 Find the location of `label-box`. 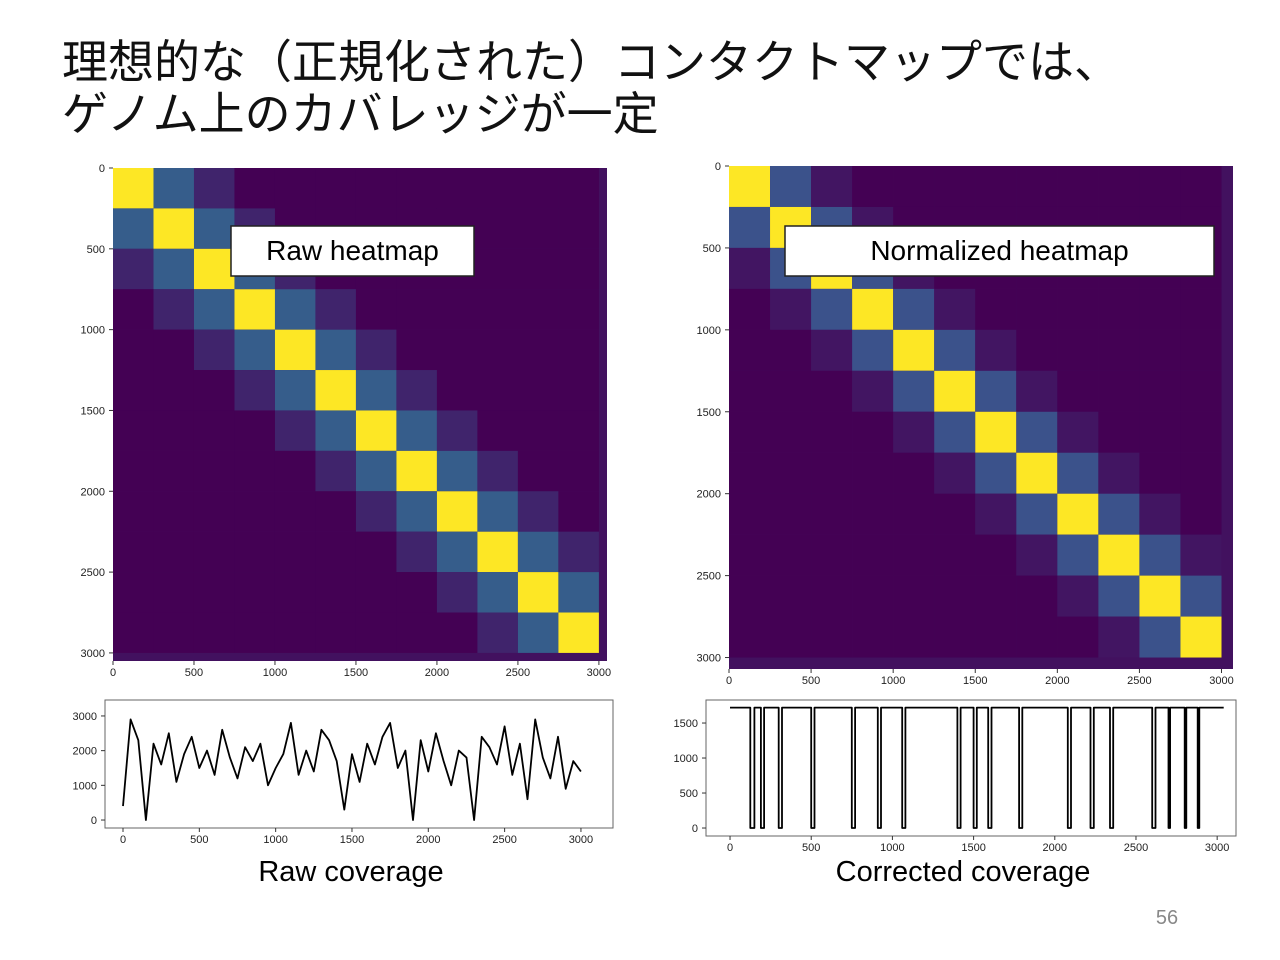

label-box is located at coordinates (352, 251).